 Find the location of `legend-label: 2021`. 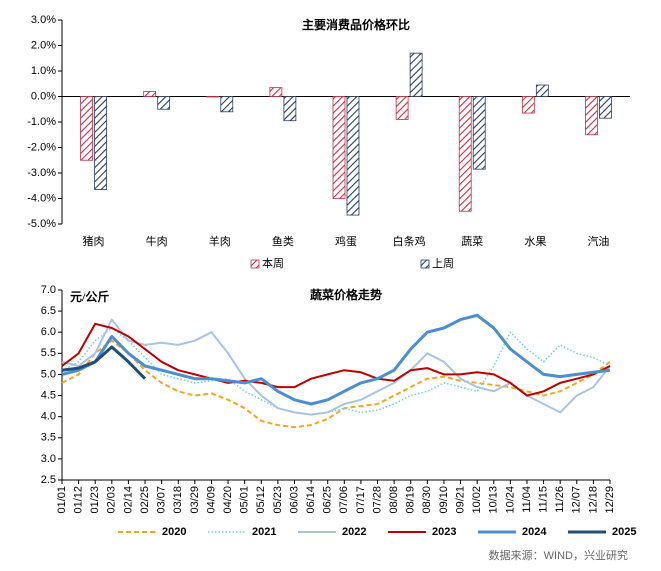

legend-label: 2021 is located at coordinates (264, 532).